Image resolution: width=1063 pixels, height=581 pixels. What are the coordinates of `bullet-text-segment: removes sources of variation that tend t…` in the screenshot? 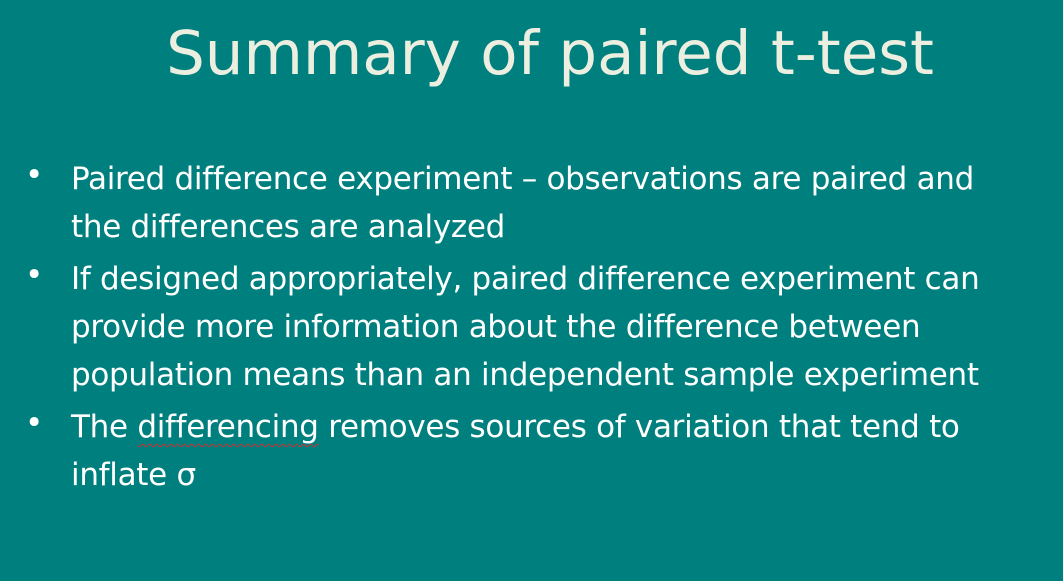 It's located at (639, 427).